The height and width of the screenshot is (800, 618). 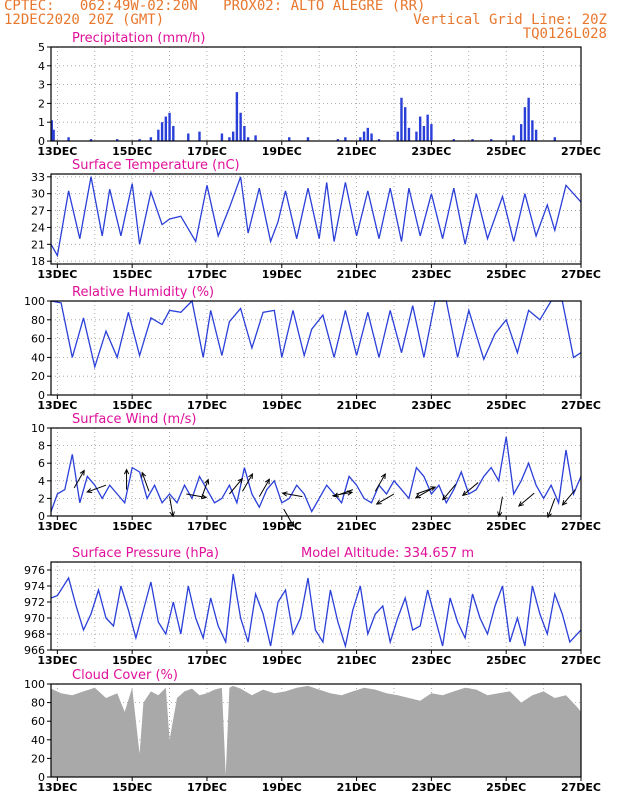 What do you see at coordinates (34, 602) in the screenshot?
I see `y-tick-label: 972` at bounding box center [34, 602].